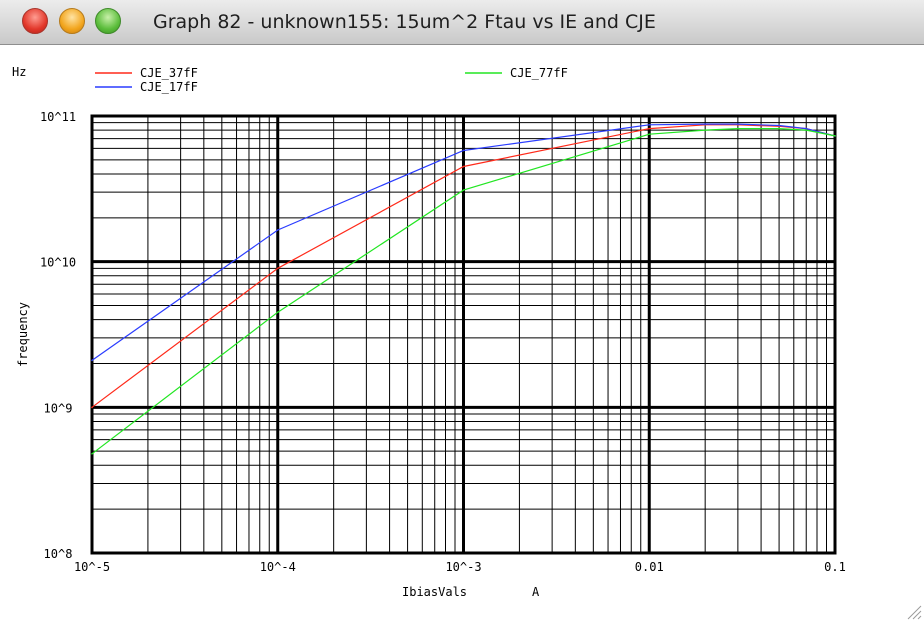 Image resolution: width=924 pixels, height=622 pixels. What do you see at coordinates (463, 567) in the screenshot?
I see `x-tick-label: 10^-3` at bounding box center [463, 567].